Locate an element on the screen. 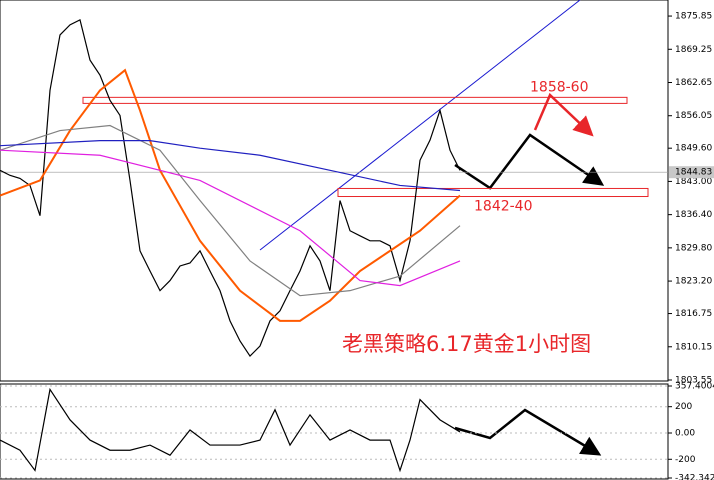 The image size is (714, 480). current-price: 1844.83 is located at coordinates (693, 173).